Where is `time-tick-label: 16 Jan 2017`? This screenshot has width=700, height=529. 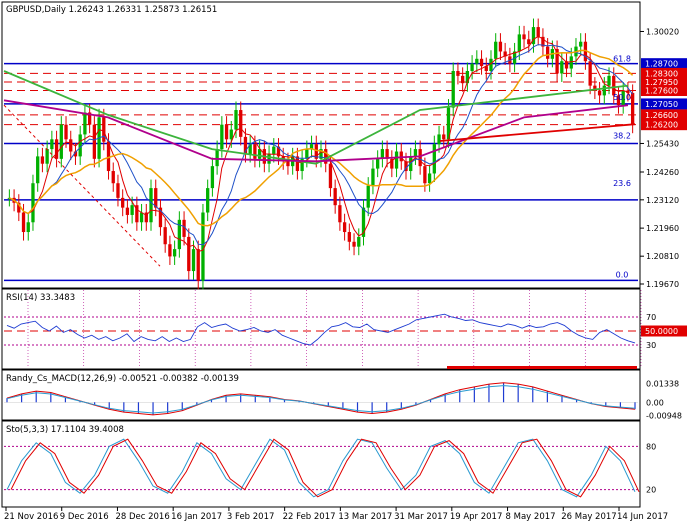
time-tick-label: 16 Jan 2017 is located at coordinates (196, 517).